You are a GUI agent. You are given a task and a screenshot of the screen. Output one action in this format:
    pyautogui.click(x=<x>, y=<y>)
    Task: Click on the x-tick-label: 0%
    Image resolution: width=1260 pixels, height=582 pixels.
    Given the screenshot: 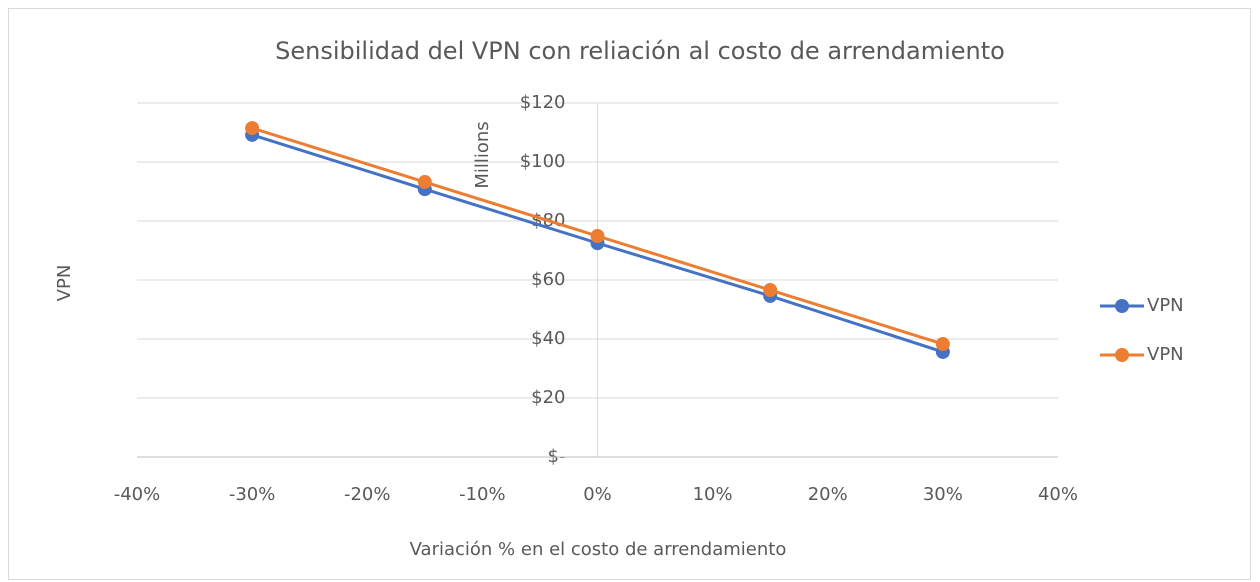 What is the action you would take?
    pyautogui.click(x=597, y=494)
    